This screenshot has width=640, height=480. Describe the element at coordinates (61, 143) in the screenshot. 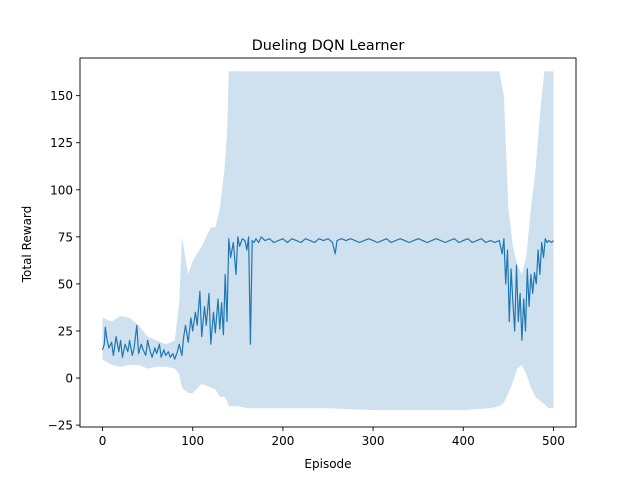

I see `y-tick-label: 125` at that location.